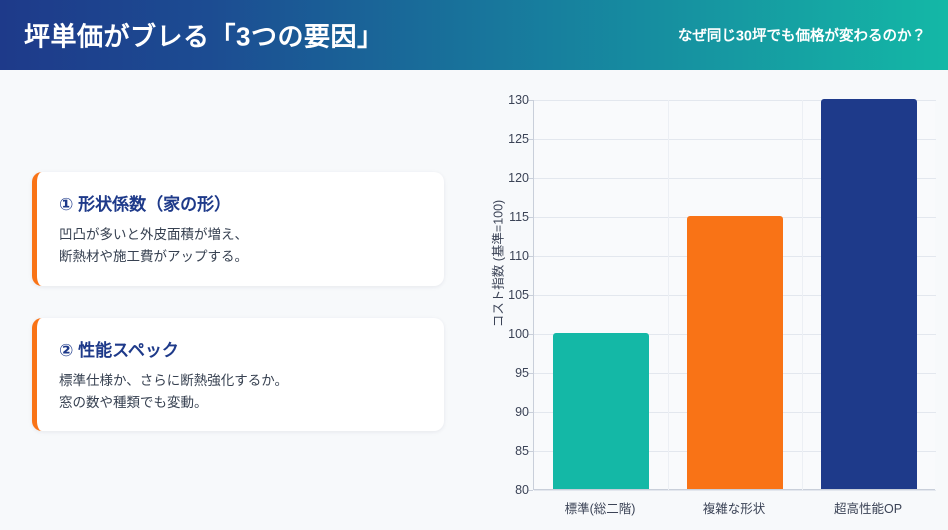 This screenshot has height=530, width=948. What do you see at coordinates (518, 295) in the screenshot?
I see `chart-y-tick-label: 105` at bounding box center [518, 295].